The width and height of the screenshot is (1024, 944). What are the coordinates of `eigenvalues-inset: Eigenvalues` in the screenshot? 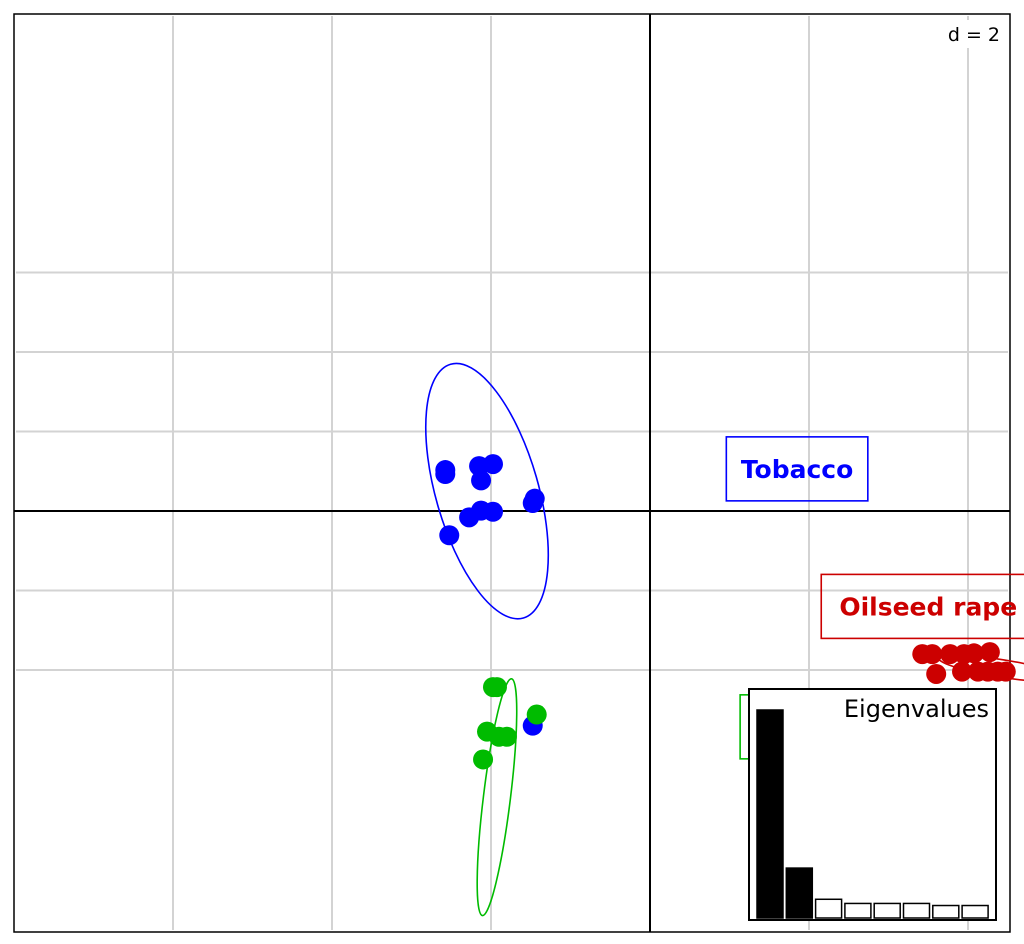 It's located at (872, 804).